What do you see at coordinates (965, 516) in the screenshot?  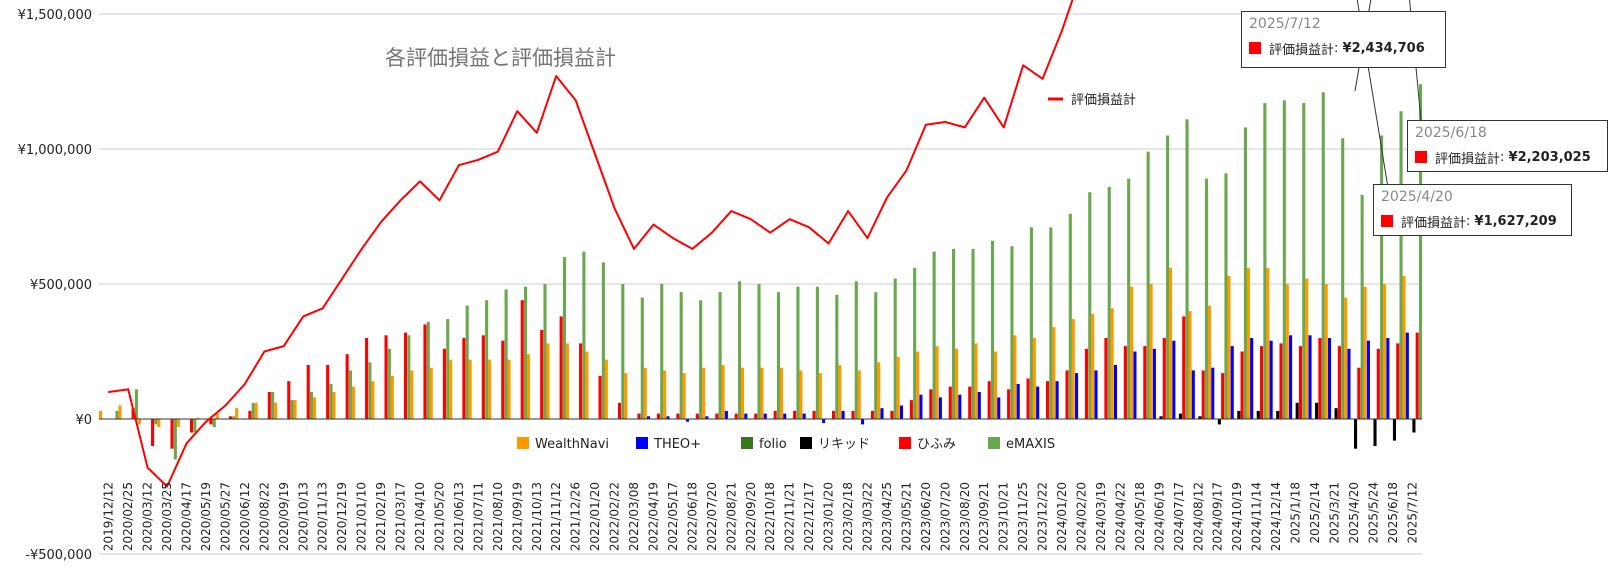 I see `x-tick-label: 2023/08/20` at bounding box center [965, 516].